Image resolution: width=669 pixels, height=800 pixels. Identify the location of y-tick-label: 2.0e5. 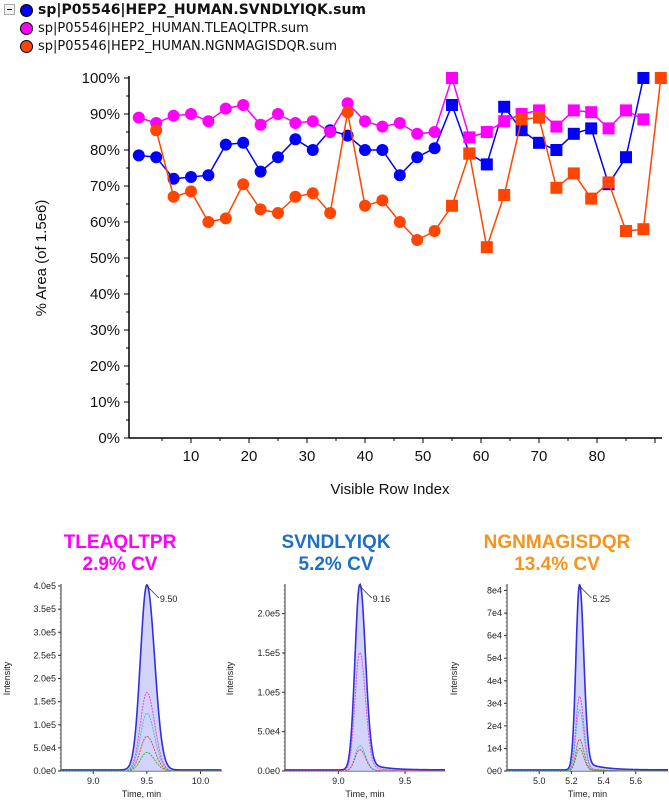
(268, 614).